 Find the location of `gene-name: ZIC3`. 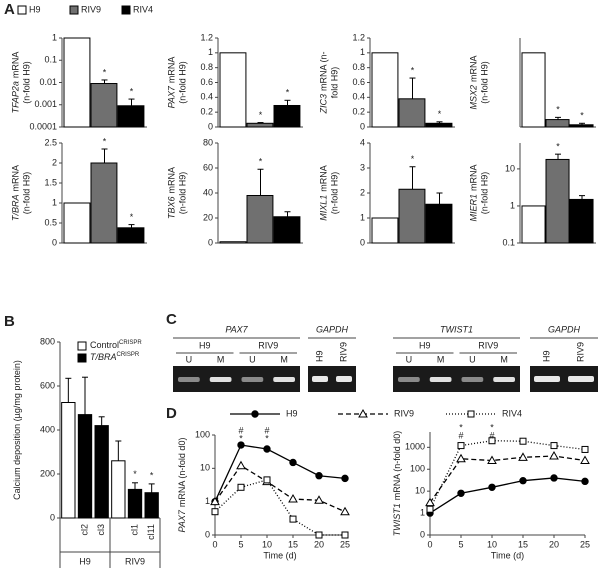

gene-name: ZIC3 is located at coordinates (324, 104).